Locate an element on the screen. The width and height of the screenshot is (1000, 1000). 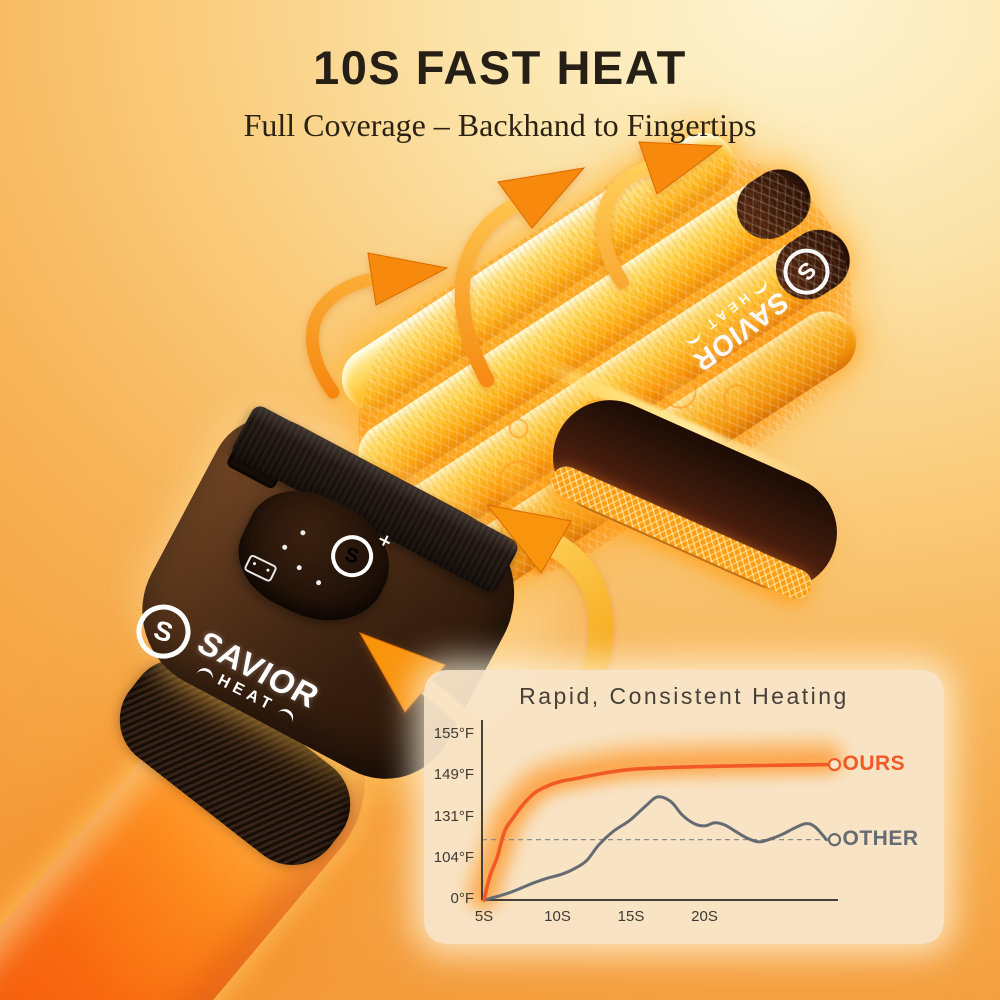
brand-logo-text: SAVIOR HEAT is located at coordinates (255, 677).